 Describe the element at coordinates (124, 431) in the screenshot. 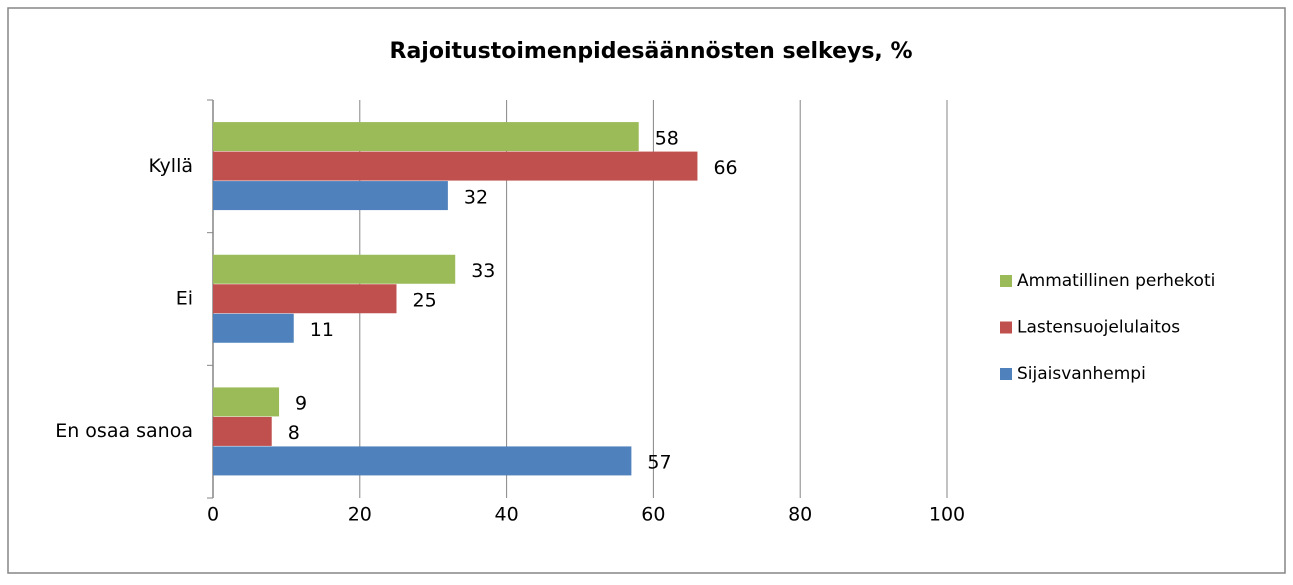

I see `y-tick-label: En osaa sanoa` at that location.